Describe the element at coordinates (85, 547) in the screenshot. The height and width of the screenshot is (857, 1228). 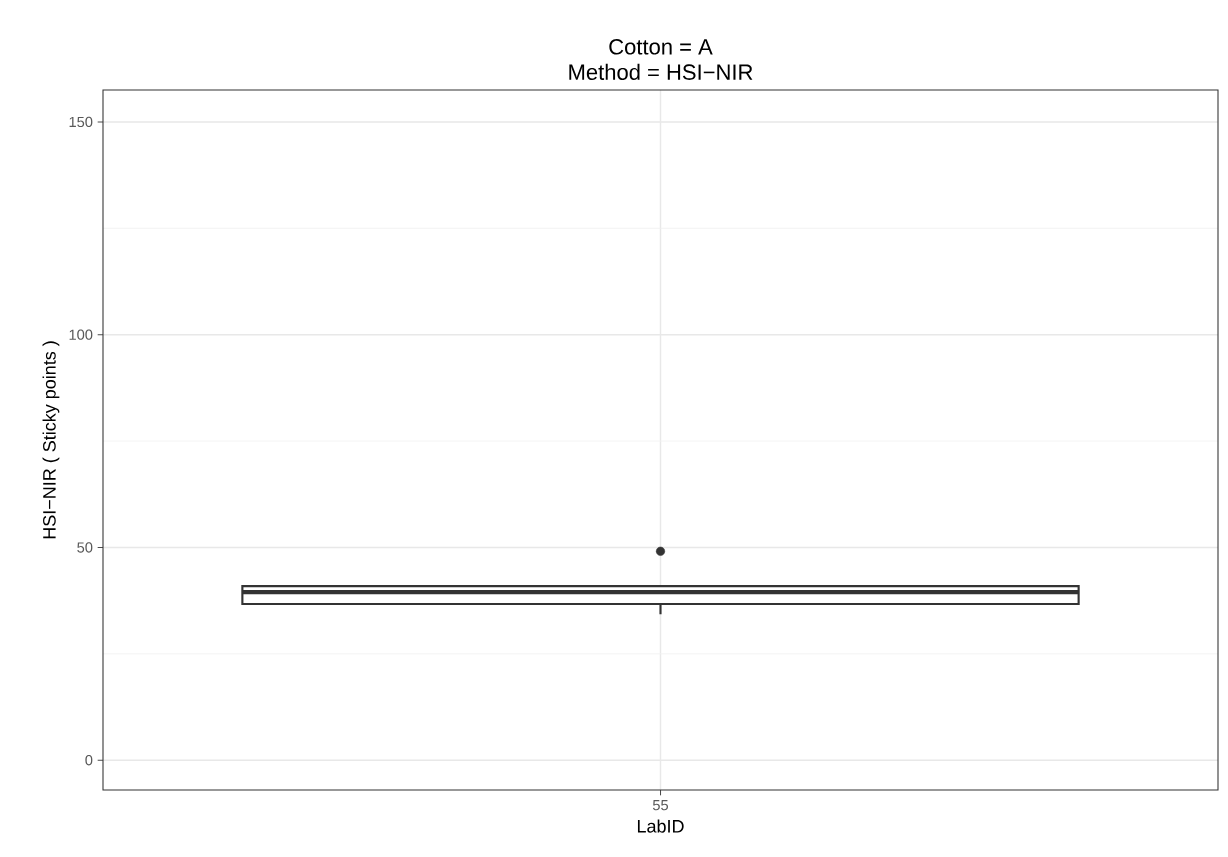
I see `y-tick-label: 50` at that location.